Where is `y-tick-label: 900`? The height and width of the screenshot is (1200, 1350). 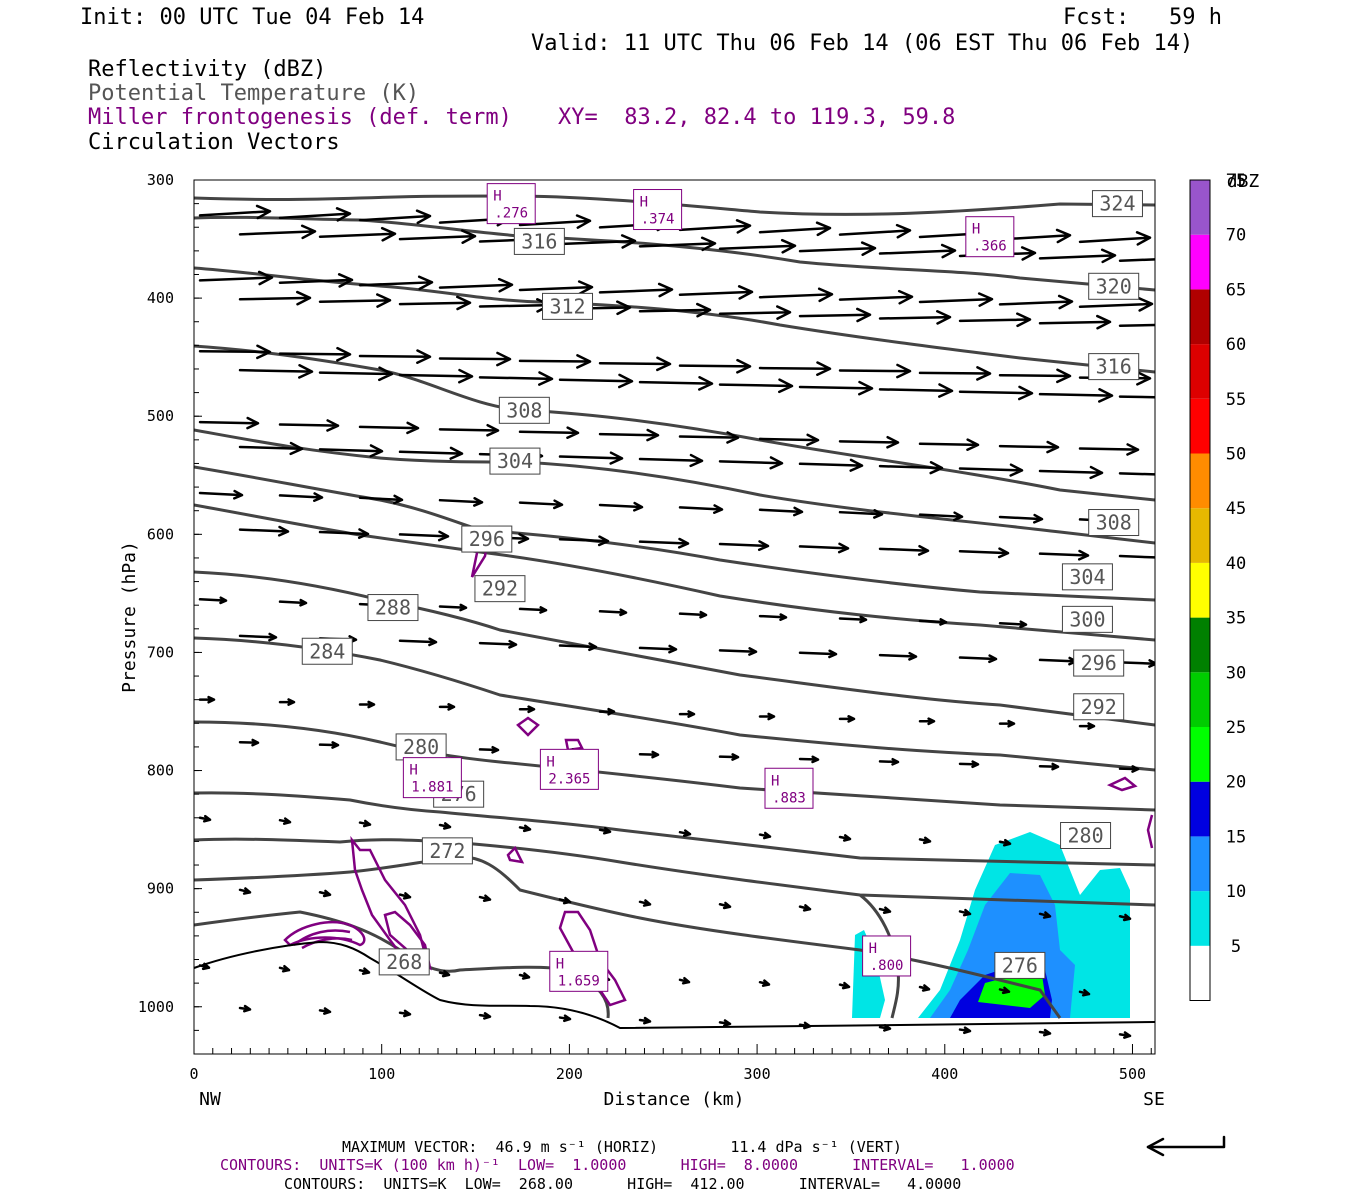
y-tick-label: 900 is located at coordinates (160, 889).